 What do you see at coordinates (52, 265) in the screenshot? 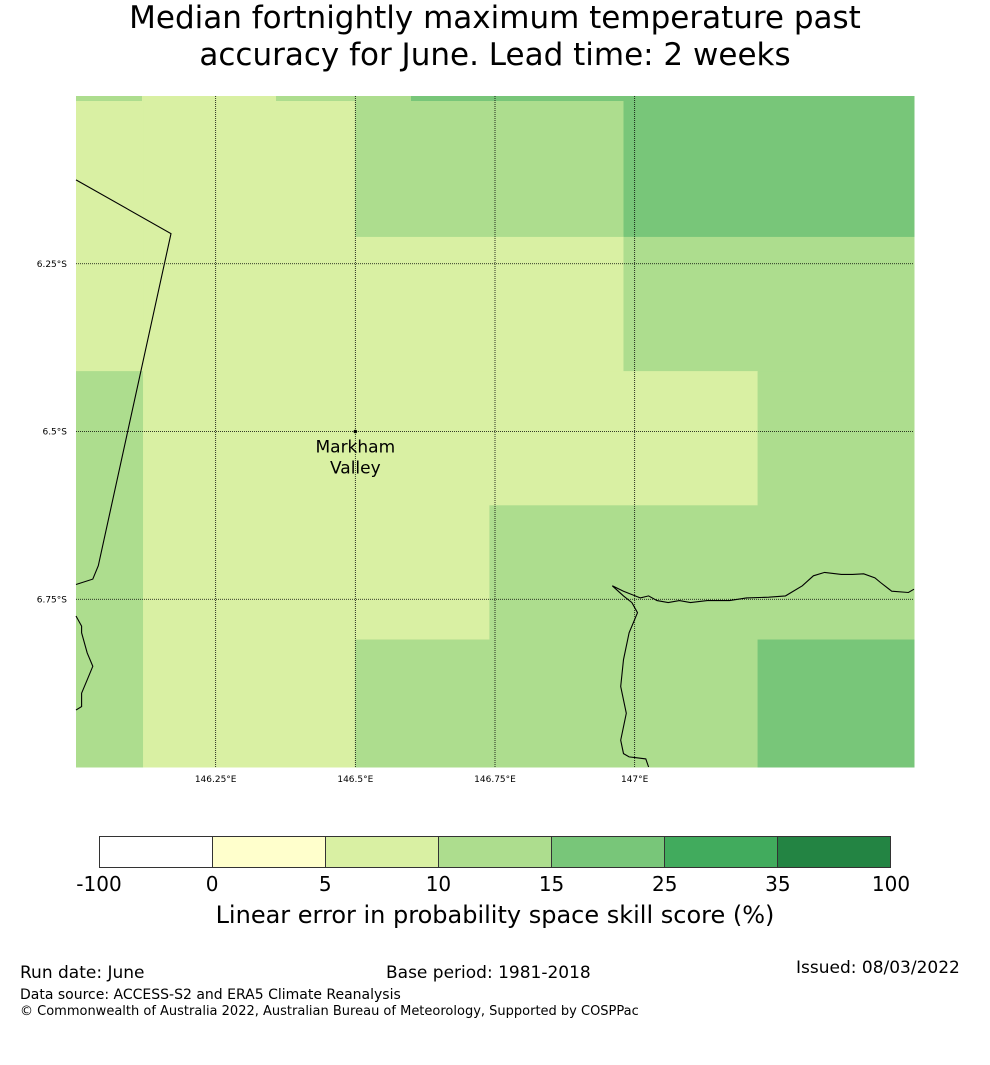
I see `lat-tick-label-0: 6.25°S` at bounding box center [52, 265].